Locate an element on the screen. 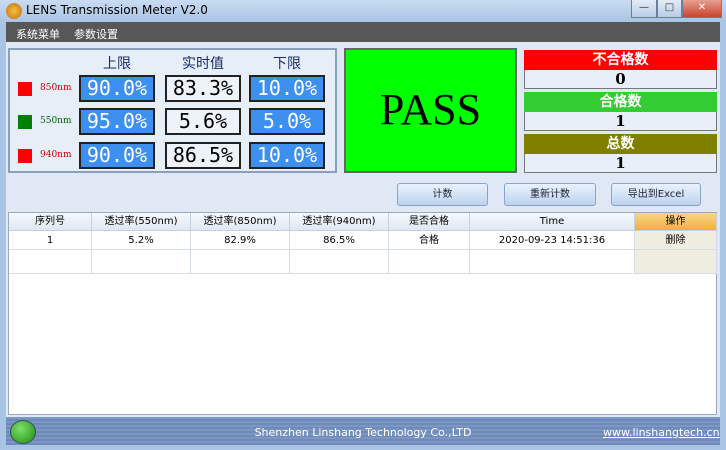 Image resolution: width=726 pixels, height=450 pixels. stat-label: 总数 is located at coordinates (620, 144).